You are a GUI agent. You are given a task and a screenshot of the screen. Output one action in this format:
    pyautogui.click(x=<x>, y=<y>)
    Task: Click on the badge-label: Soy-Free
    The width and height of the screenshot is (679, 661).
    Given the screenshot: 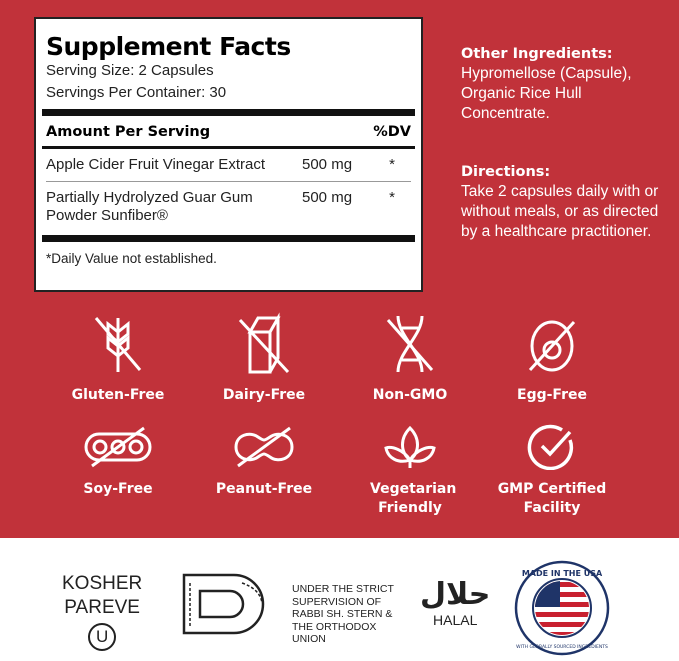 What is the action you would take?
    pyautogui.click(x=118, y=489)
    